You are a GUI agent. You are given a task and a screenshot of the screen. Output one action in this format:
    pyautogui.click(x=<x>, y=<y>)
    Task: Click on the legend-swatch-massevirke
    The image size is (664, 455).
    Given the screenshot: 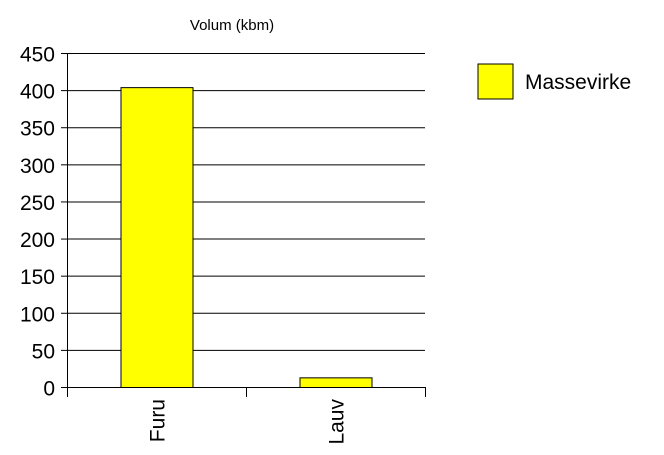 What is the action you would take?
    pyautogui.click(x=495, y=81)
    